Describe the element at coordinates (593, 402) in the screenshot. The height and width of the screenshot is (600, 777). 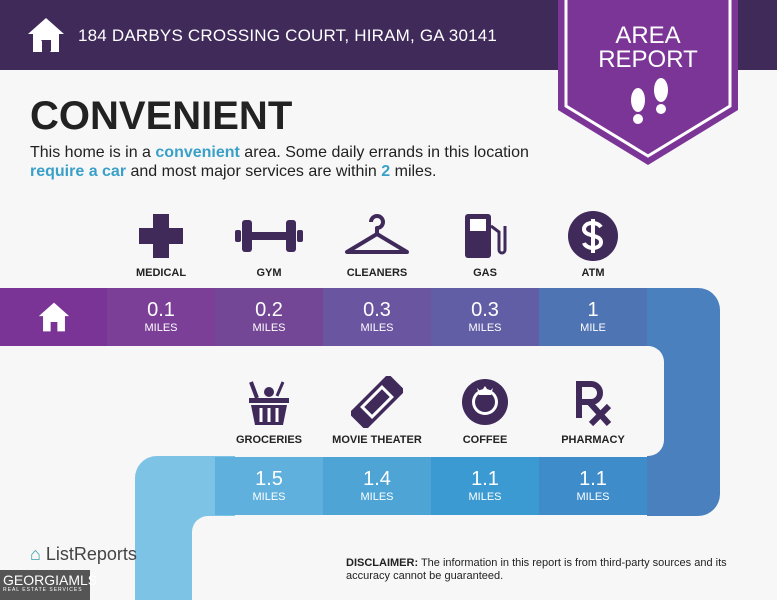
I see `rx-icon` at that location.